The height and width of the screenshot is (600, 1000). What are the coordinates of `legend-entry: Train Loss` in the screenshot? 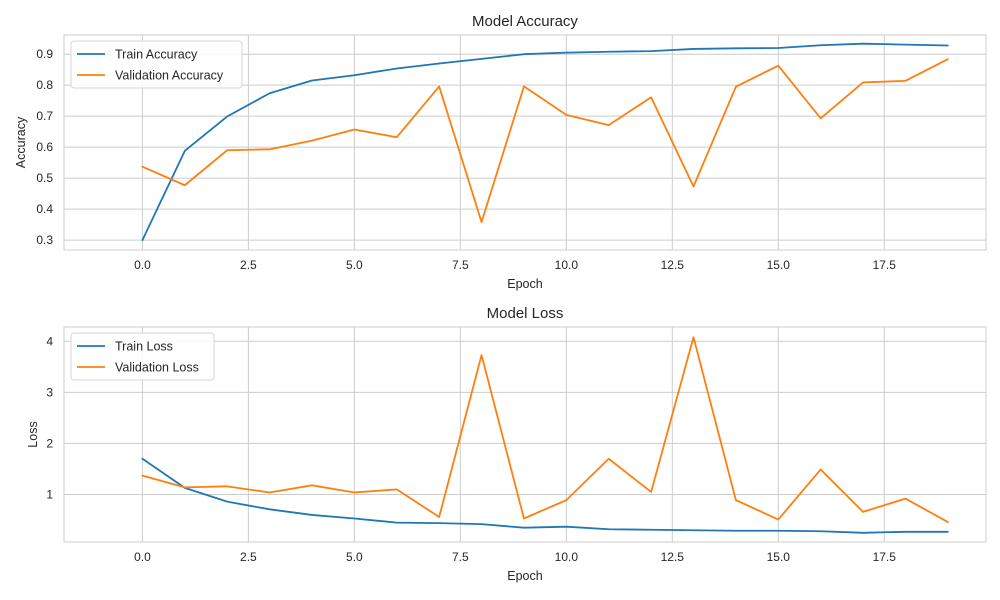 It's located at (144, 347).